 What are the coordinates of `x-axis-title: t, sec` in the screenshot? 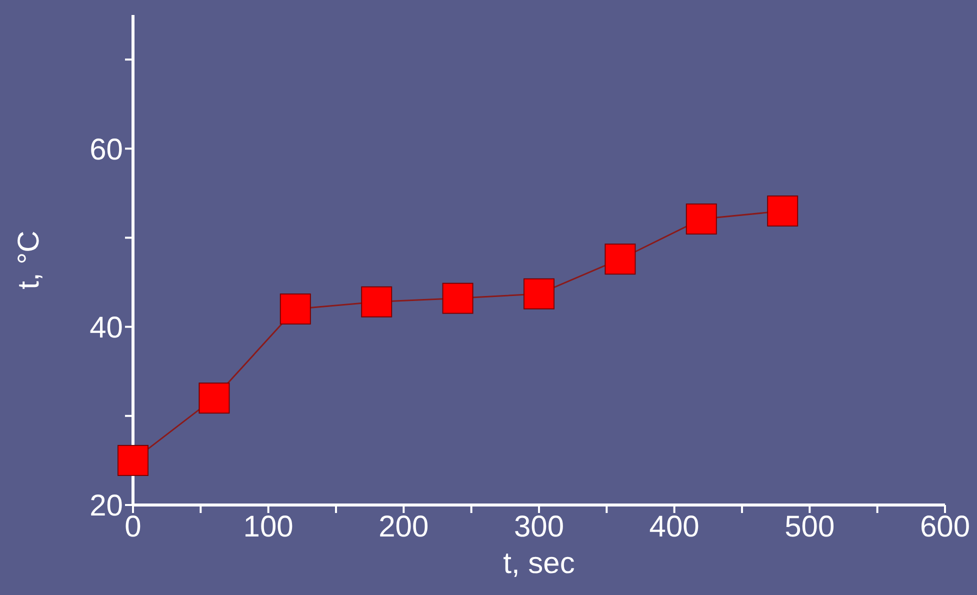 It's located at (539, 563).